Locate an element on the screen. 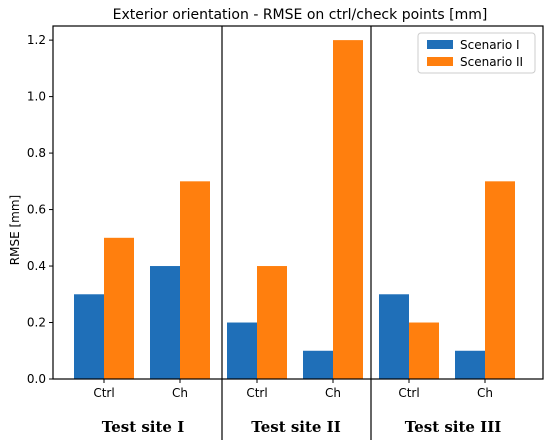 This screenshot has width=550, height=448. legend-label: Scenario II is located at coordinates (491, 62).